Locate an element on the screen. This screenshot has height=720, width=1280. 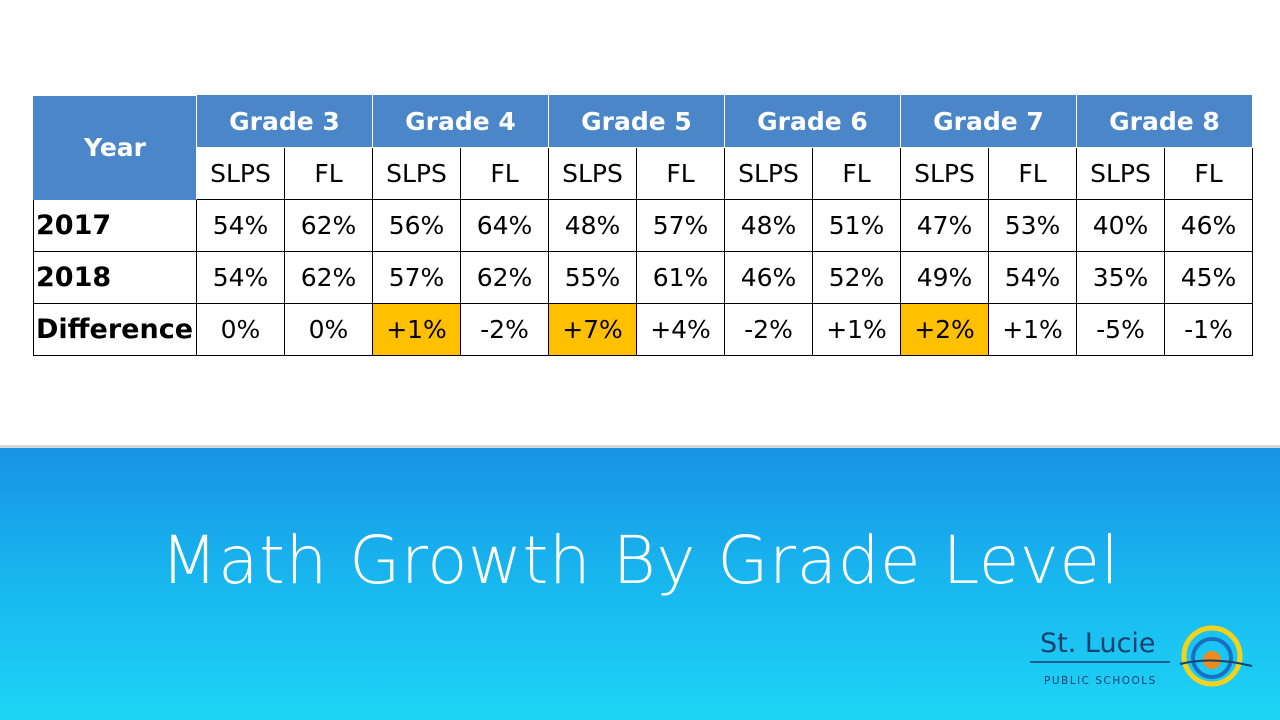
table-cell: +7% is located at coordinates (592, 329).